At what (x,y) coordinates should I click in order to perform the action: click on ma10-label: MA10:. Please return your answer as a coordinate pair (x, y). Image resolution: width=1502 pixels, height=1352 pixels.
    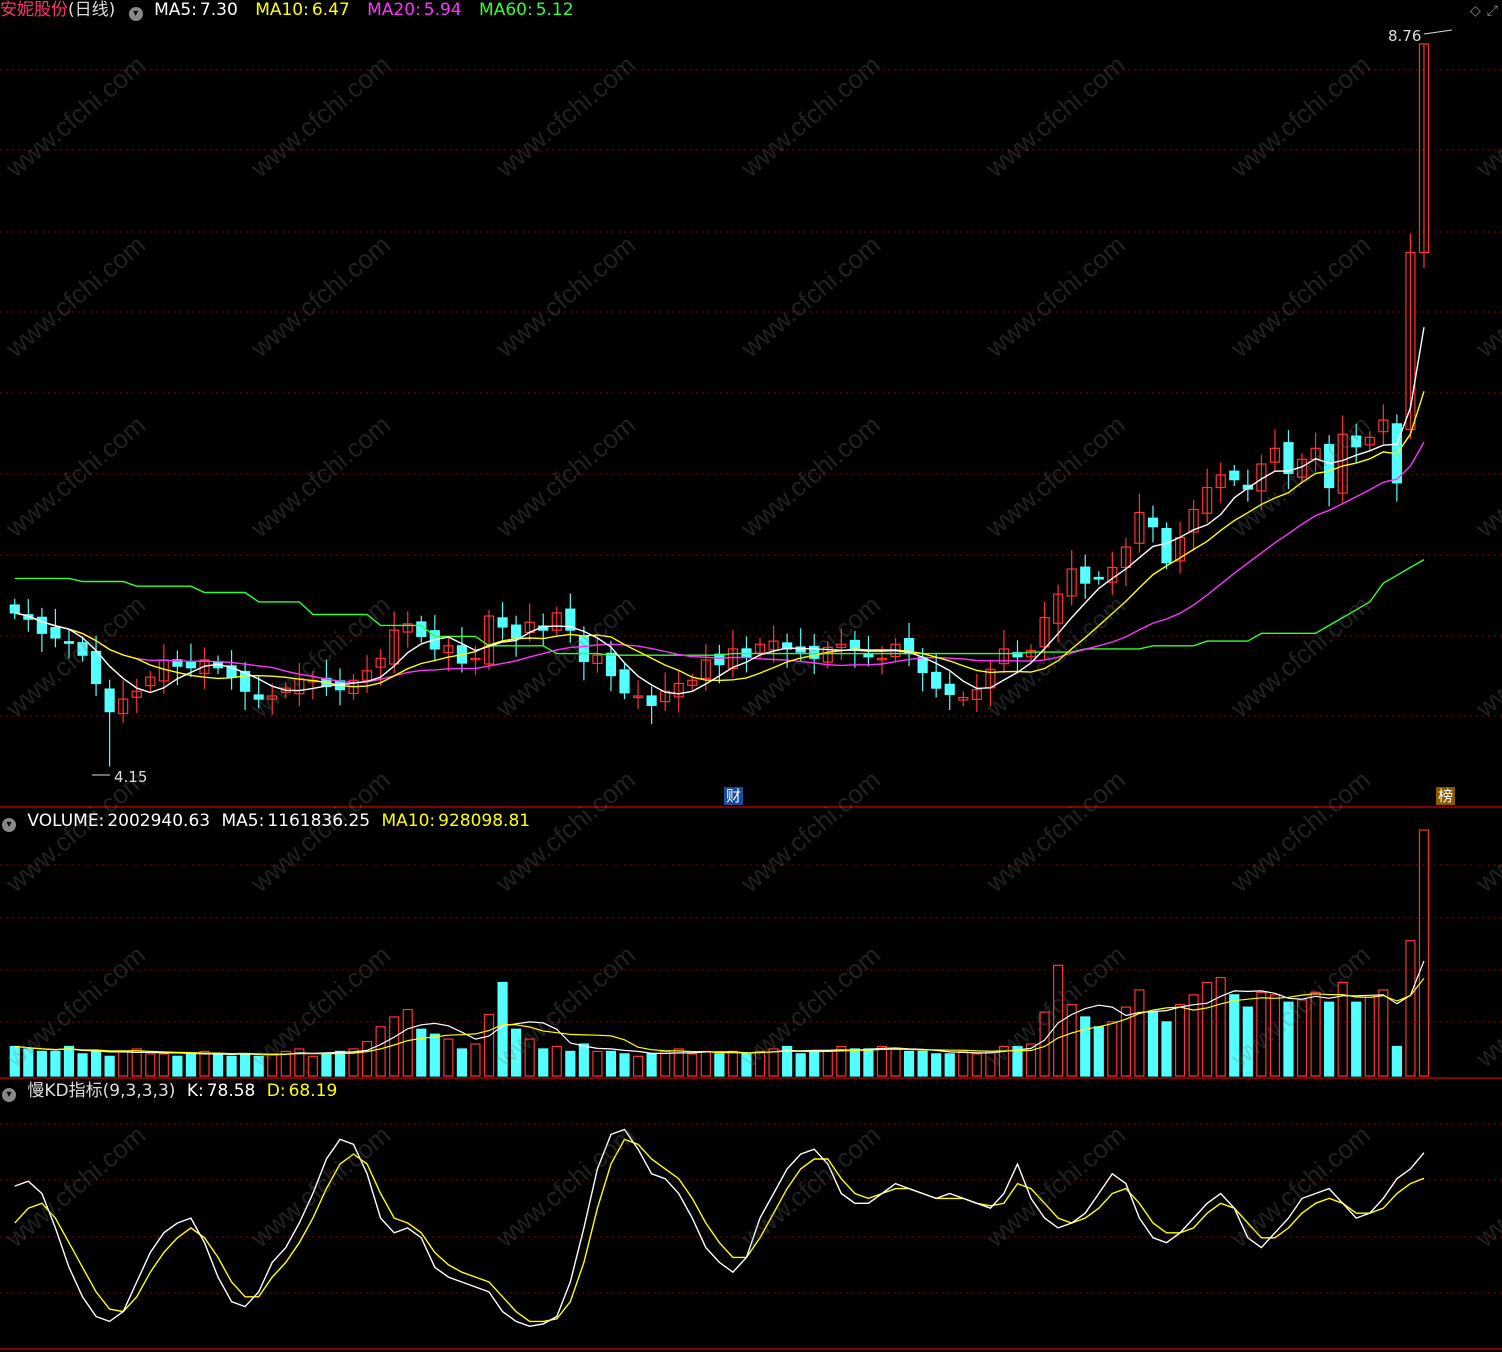
    Looking at the image, I should click on (282, 10).